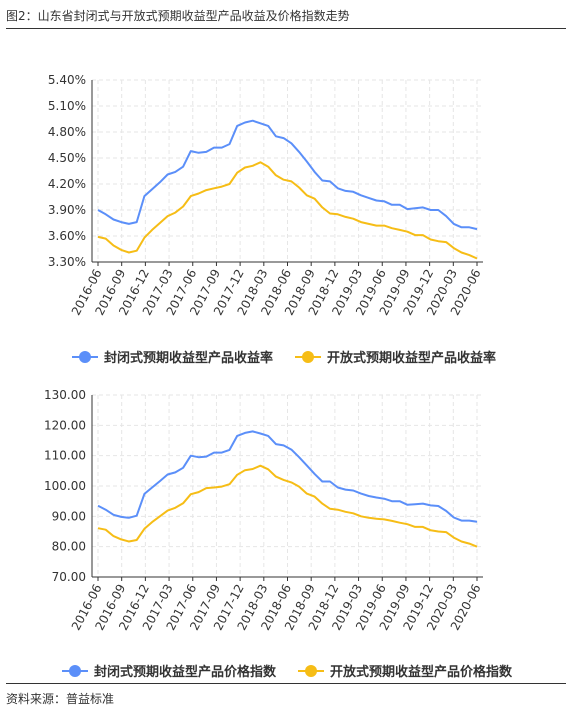  I want to click on y-tick-label: 4.20%, so click(67, 184).